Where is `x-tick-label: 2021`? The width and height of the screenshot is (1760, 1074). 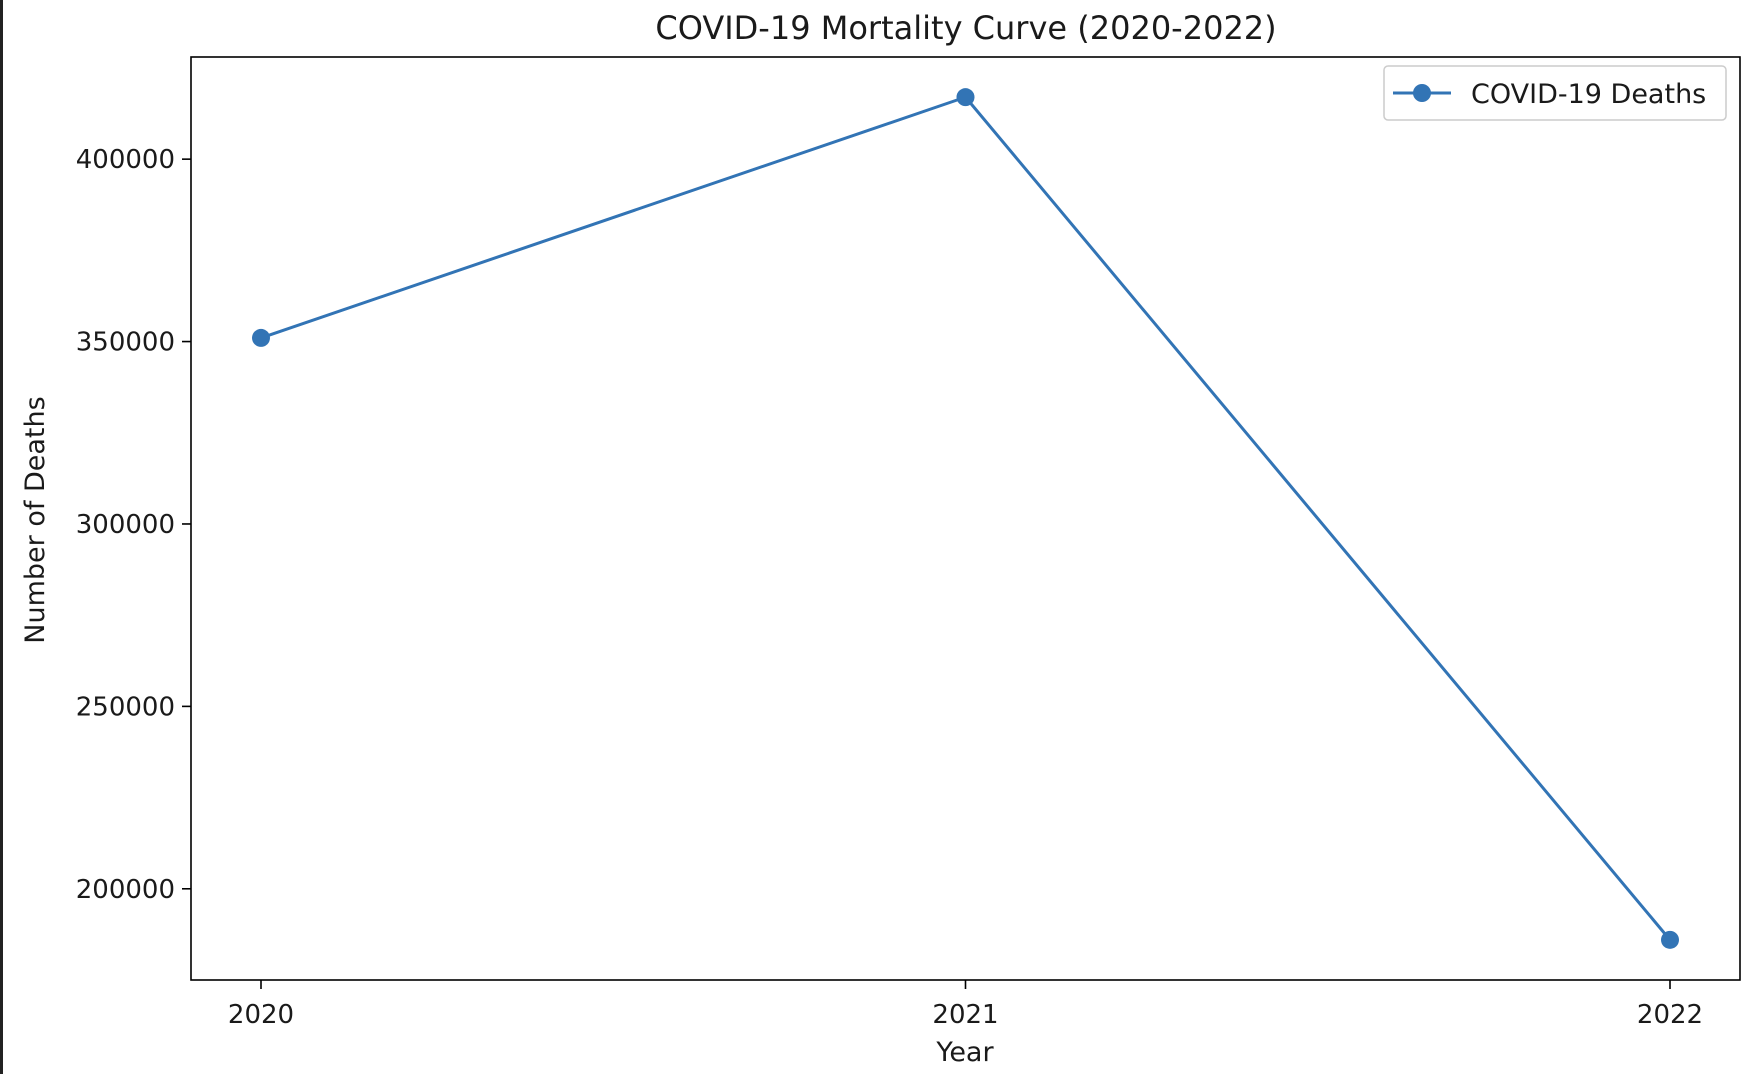
x-tick-label: 2021 is located at coordinates (965, 1015).